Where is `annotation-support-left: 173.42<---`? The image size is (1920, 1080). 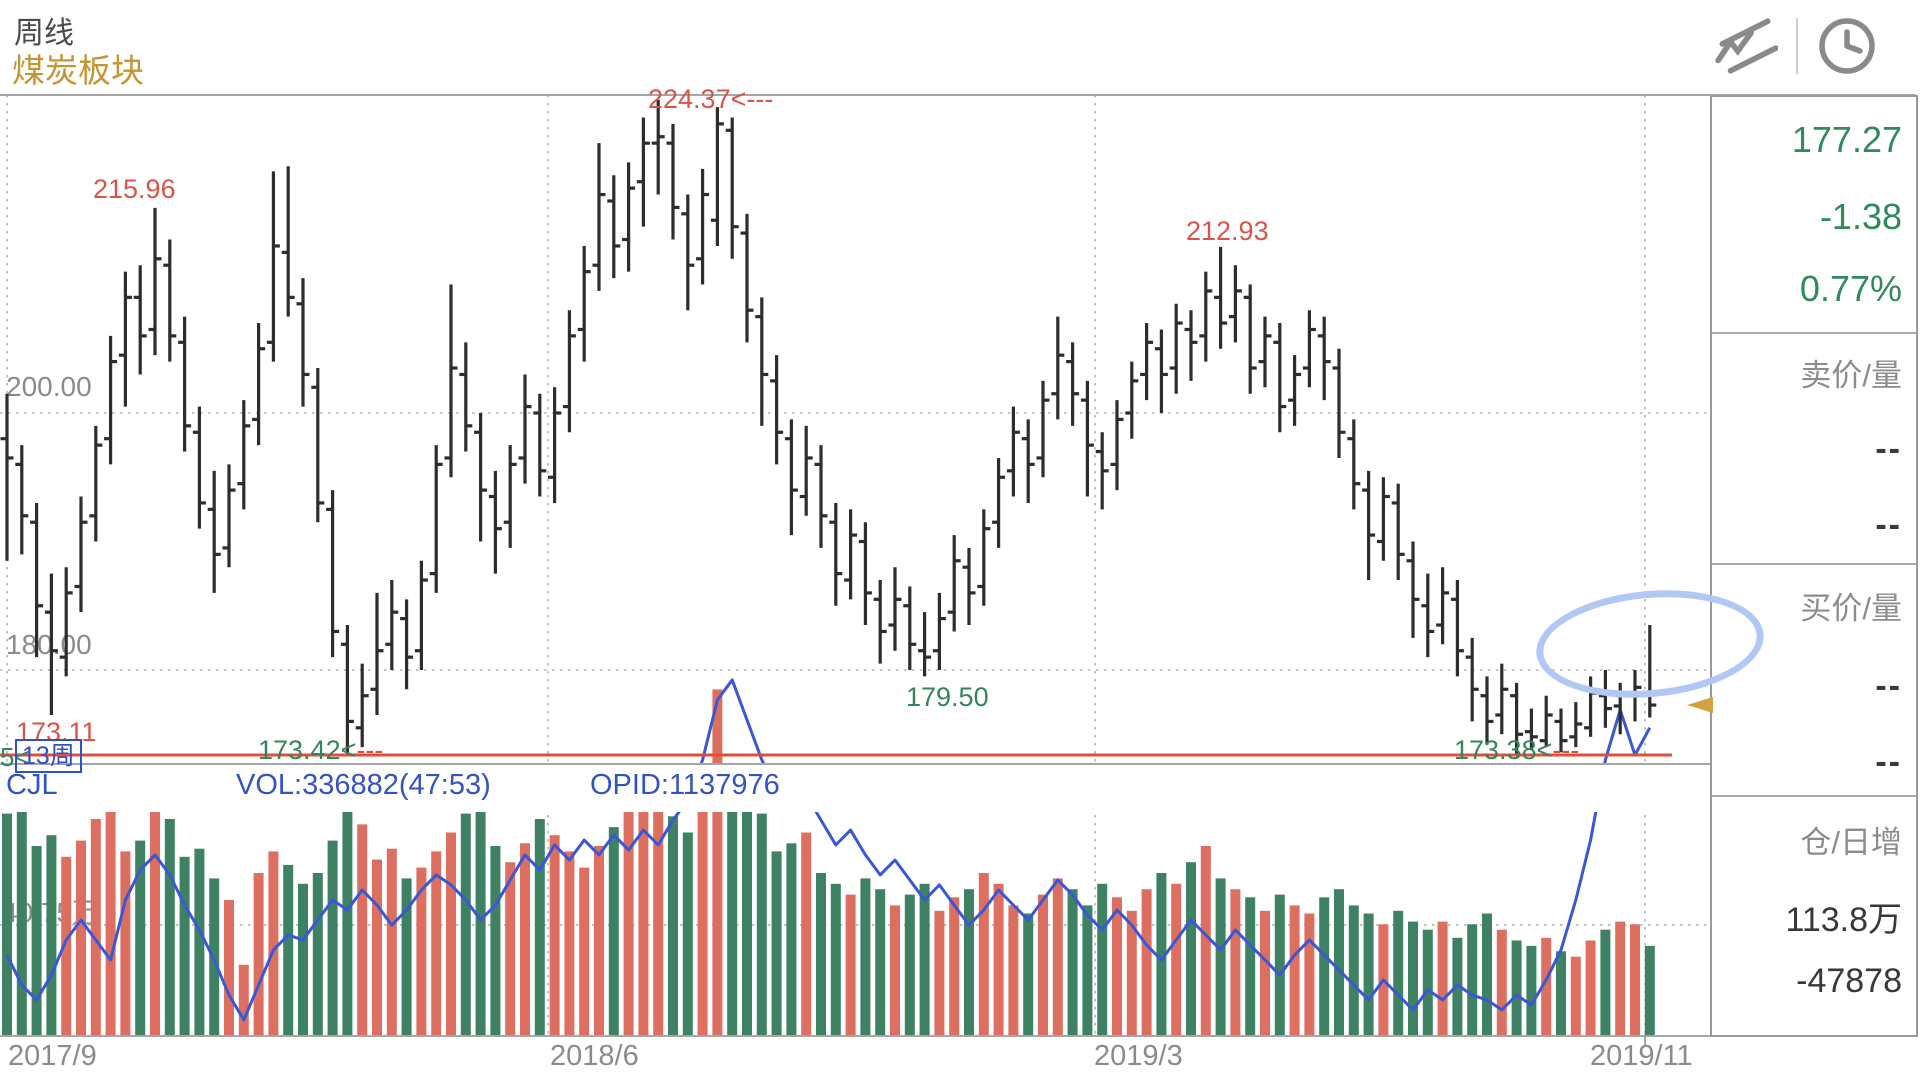 annotation-support-left: 173.42<--- is located at coordinates (320, 750).